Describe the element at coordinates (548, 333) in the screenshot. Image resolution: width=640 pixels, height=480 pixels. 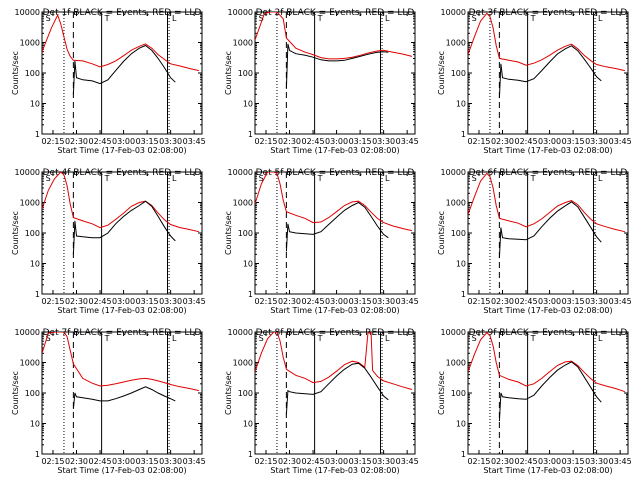
I see `panel-title: Det 9f BLACK = Events, RED = LLD` at that location.